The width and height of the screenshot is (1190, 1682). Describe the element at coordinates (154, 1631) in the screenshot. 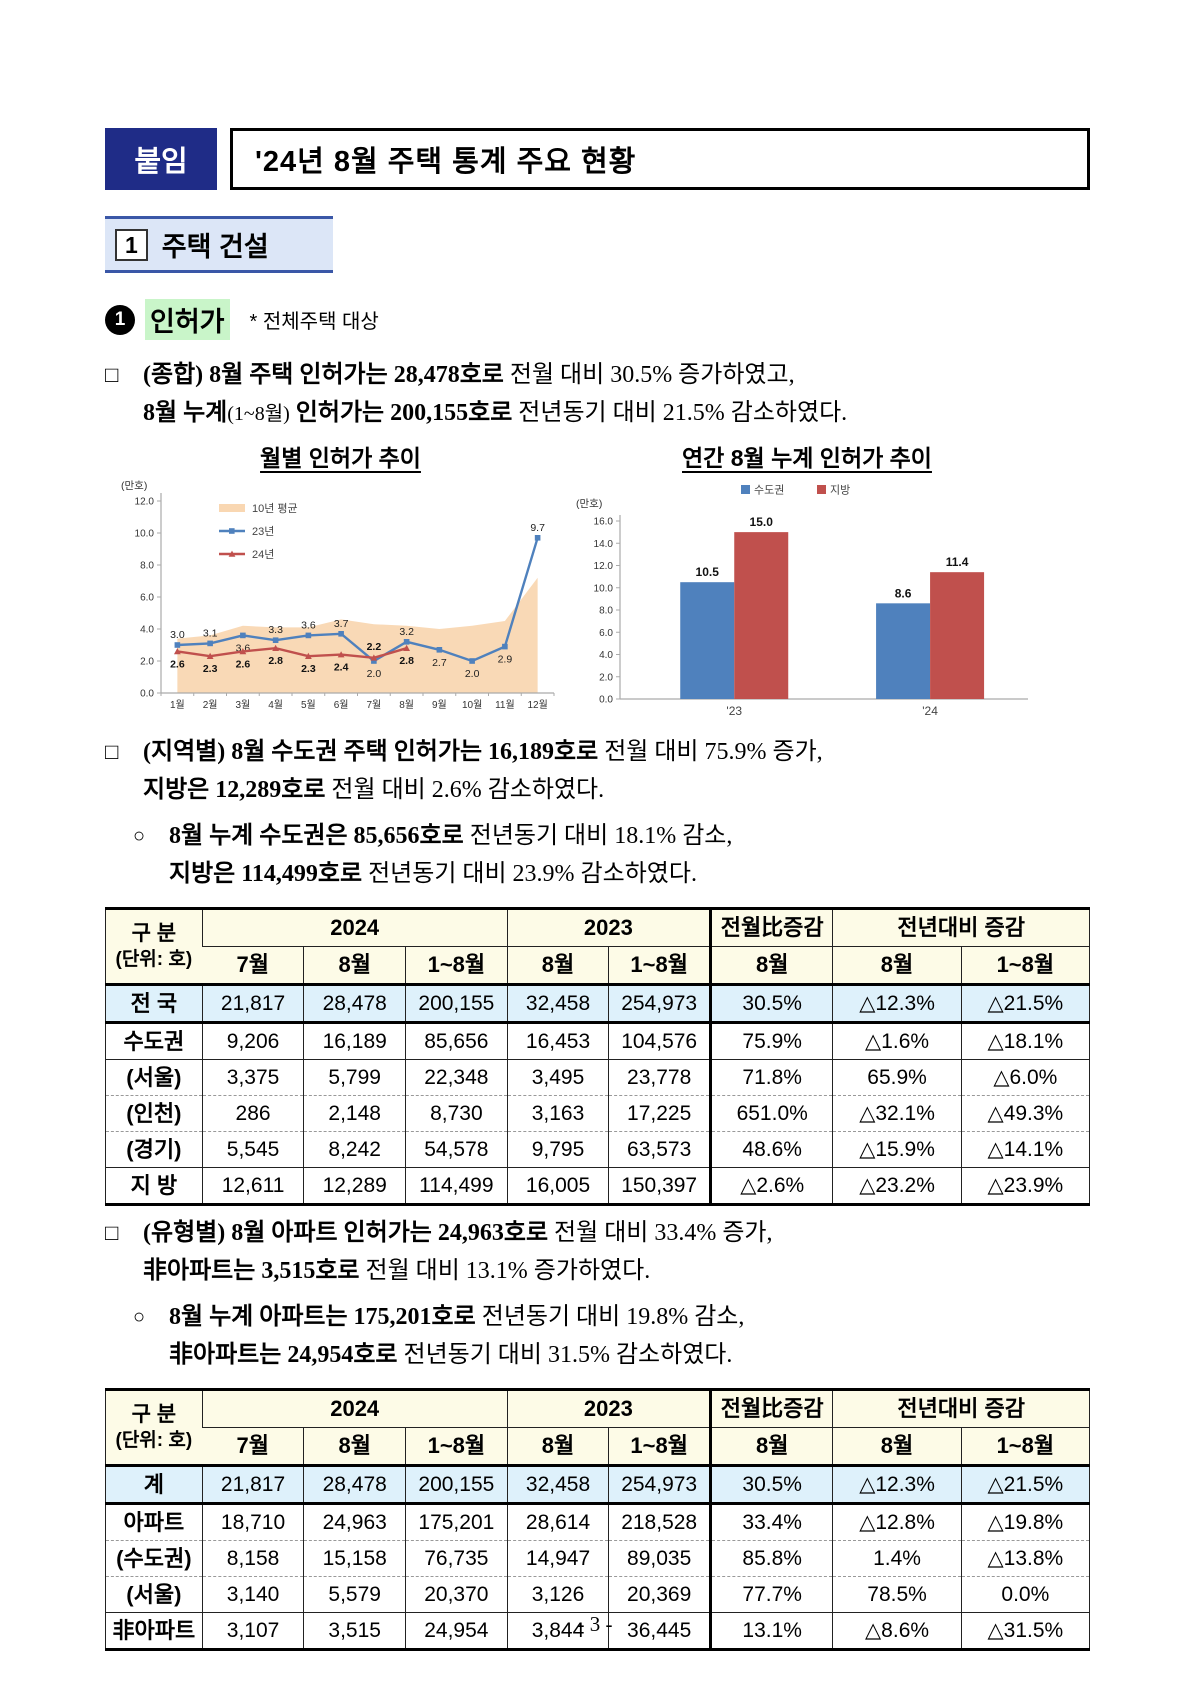

I see `row-label: 非아파트` at that location.